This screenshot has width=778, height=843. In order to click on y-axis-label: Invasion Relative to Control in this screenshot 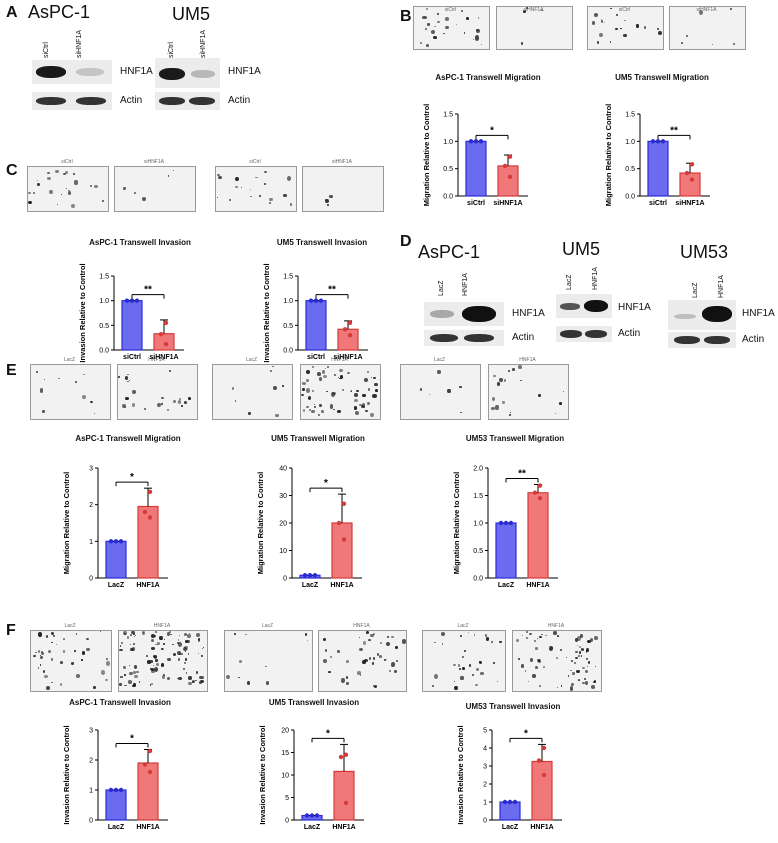, I will do `click(262, 774)`.